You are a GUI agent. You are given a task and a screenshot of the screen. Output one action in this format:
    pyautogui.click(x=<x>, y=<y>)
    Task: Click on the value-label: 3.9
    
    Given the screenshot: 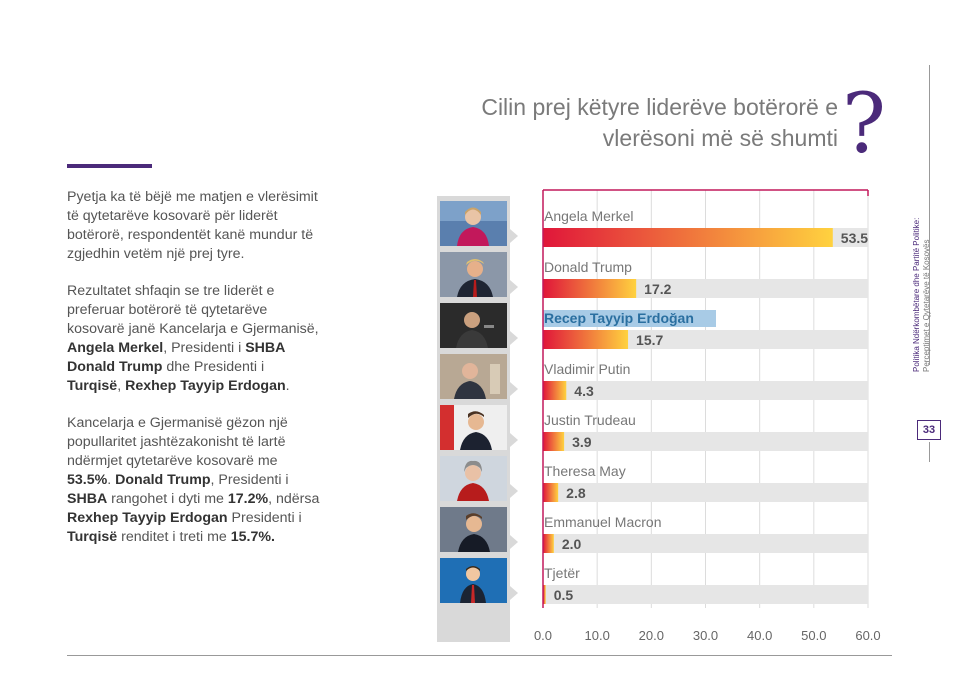 What is the action you would take?
    pyautogui.click(x=582, y=442)
    